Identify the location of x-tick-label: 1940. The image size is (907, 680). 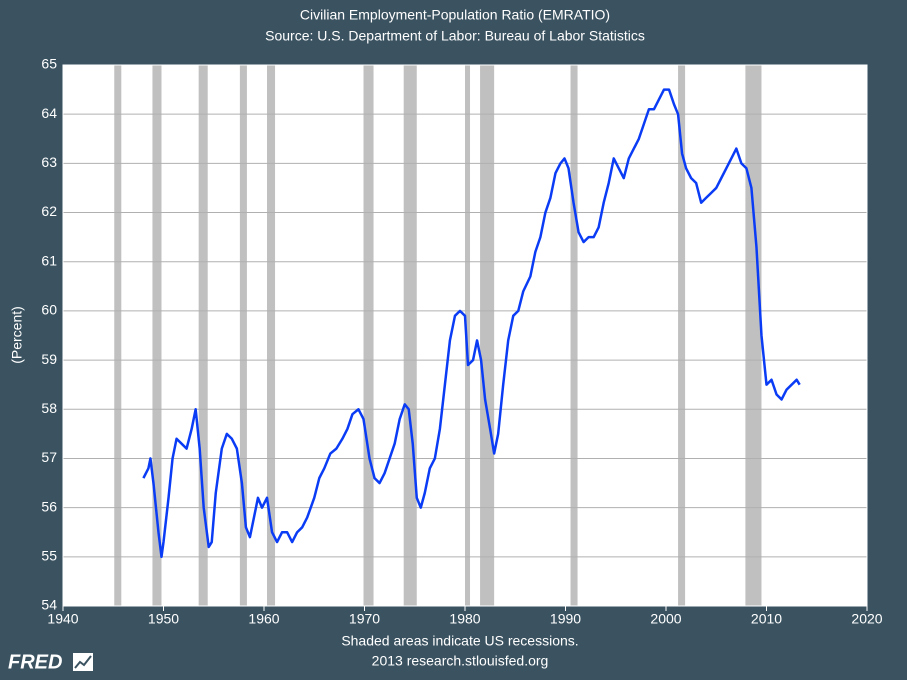
(62, 619).